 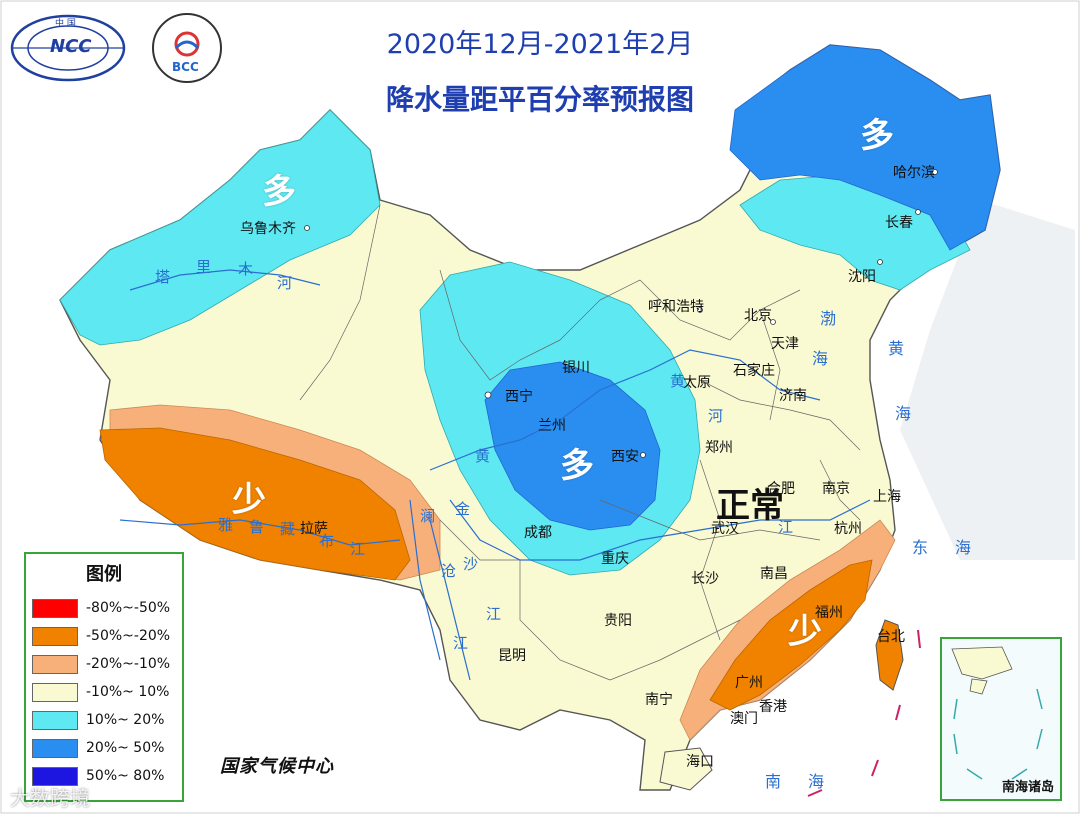 I want to click on sea-bohai-1: 渤, so click(x=828, y=318).